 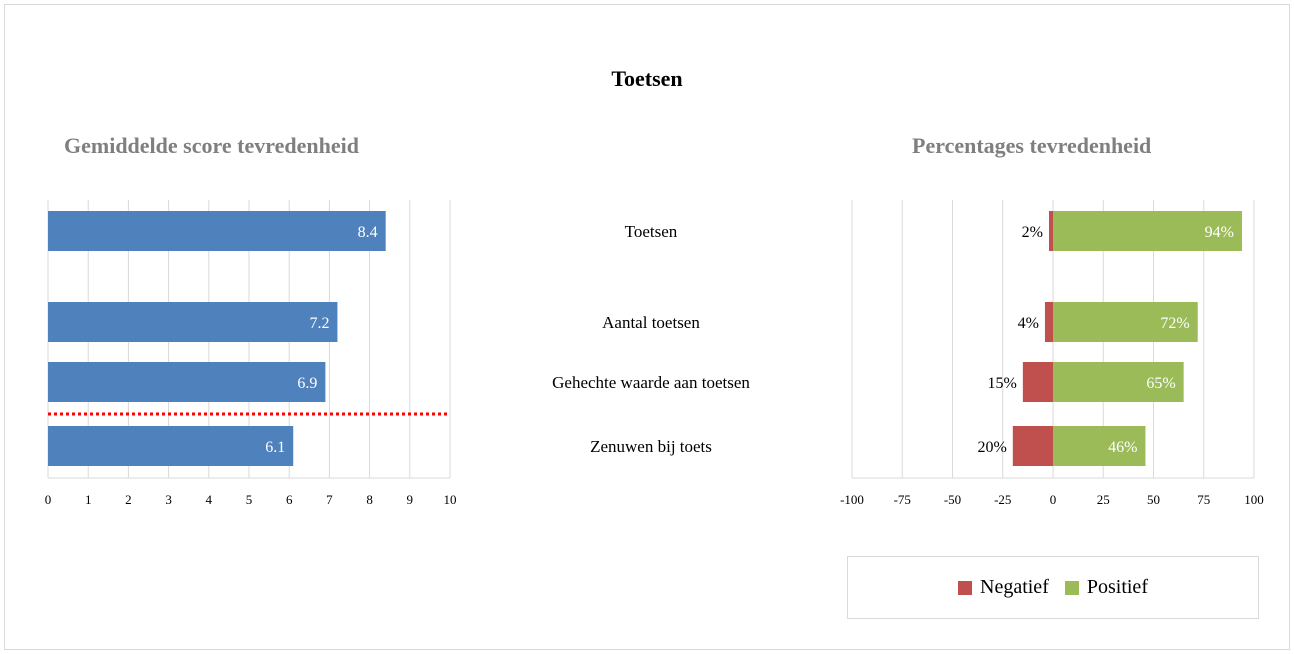 What do you see at coordinates (1002, 383) in the screenshot?
I see `negatief-bar-label: 15%` at bounding box center [1002, 383].